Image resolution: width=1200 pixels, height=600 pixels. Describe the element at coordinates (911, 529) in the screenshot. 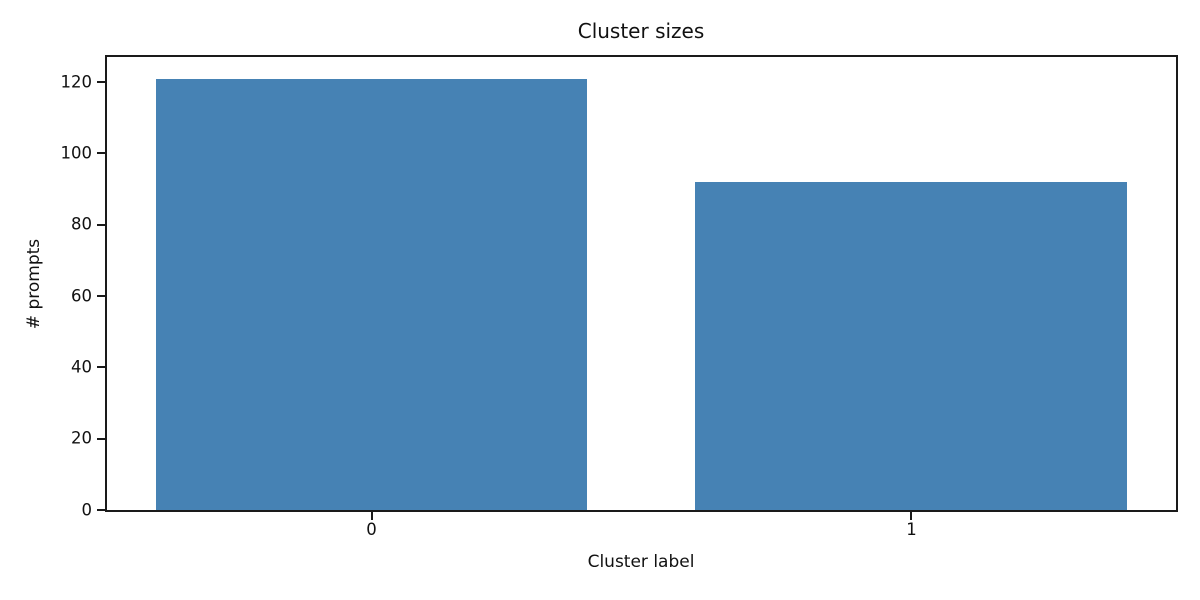

I see `x-tick-label: 1` at that location.